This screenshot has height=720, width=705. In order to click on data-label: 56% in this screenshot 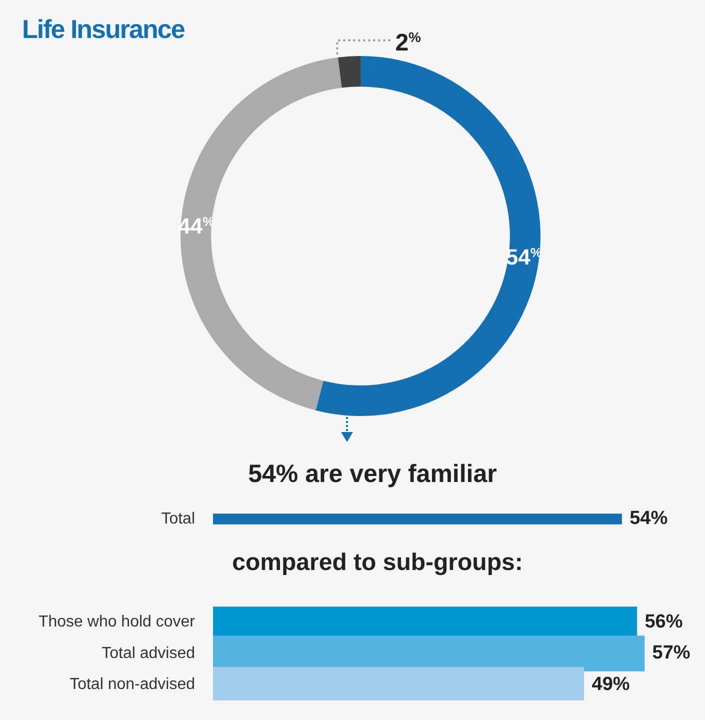, I will do `click(663, 621)`.